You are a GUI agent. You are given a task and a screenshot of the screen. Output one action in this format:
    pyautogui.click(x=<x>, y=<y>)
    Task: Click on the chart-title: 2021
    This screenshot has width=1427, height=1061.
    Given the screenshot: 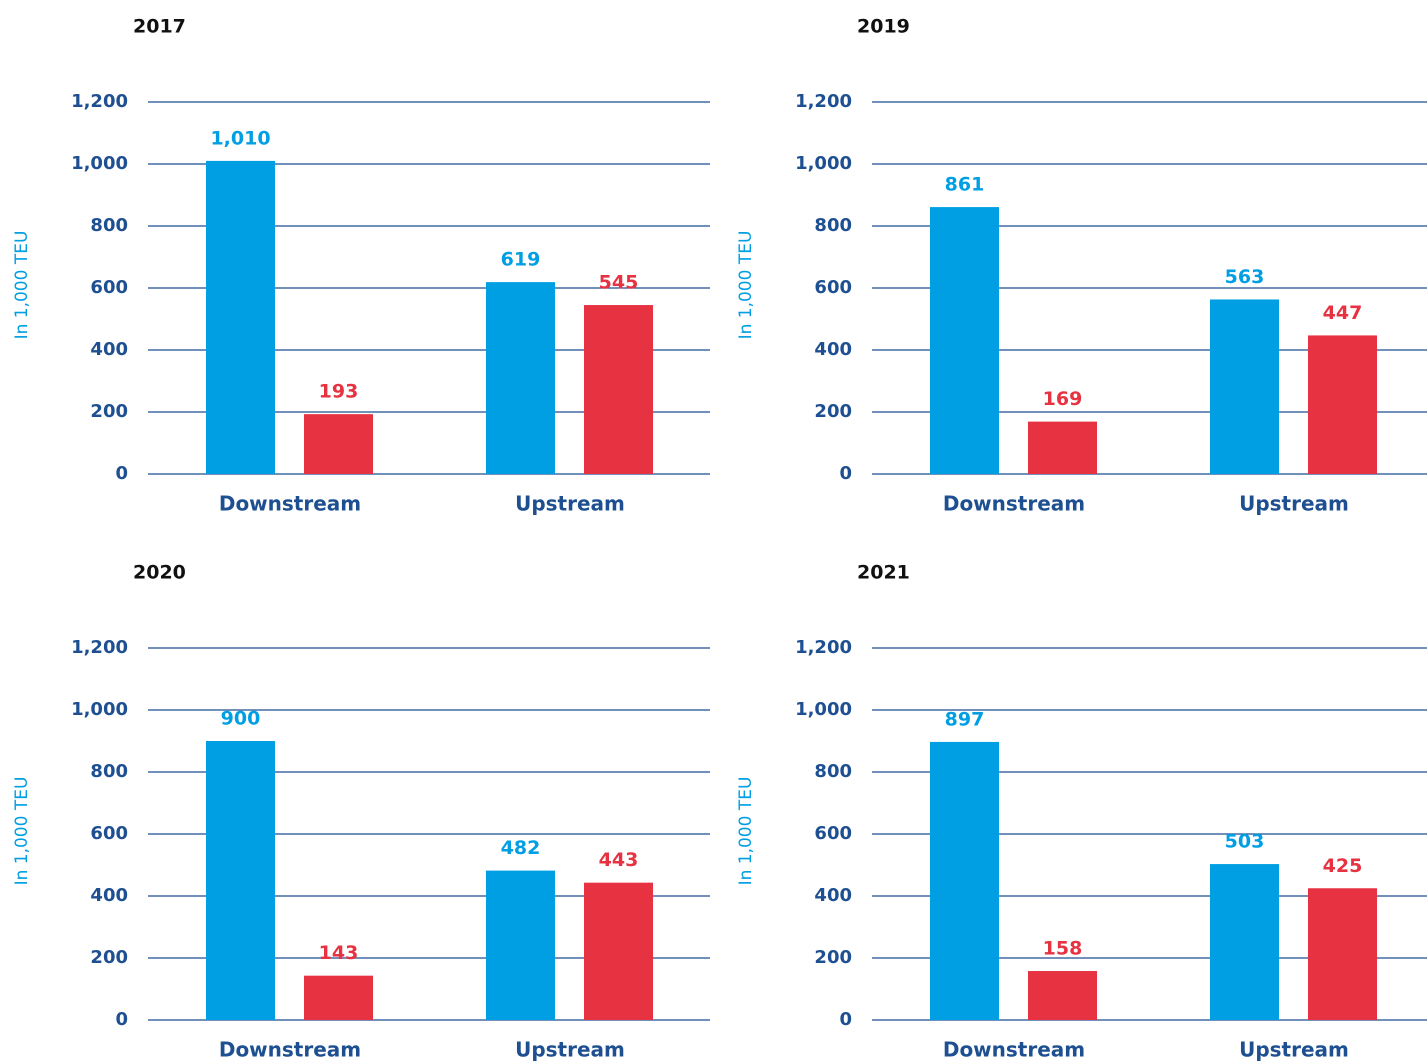 What is the action you would take?
    pyautogui.click(x=883, y=573)
    